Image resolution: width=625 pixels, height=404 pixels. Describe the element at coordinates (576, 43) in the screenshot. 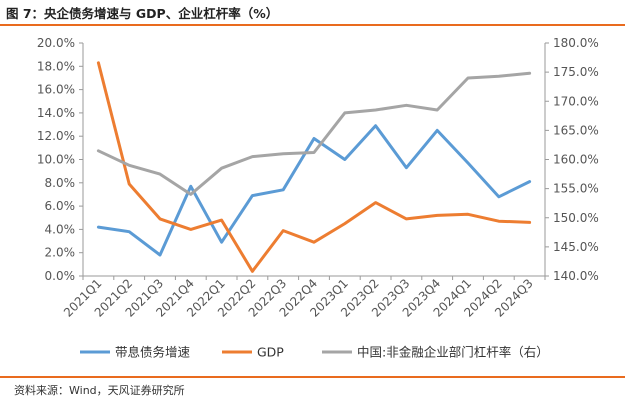

I see `y-right-tick-label: 180.0%` at that location.